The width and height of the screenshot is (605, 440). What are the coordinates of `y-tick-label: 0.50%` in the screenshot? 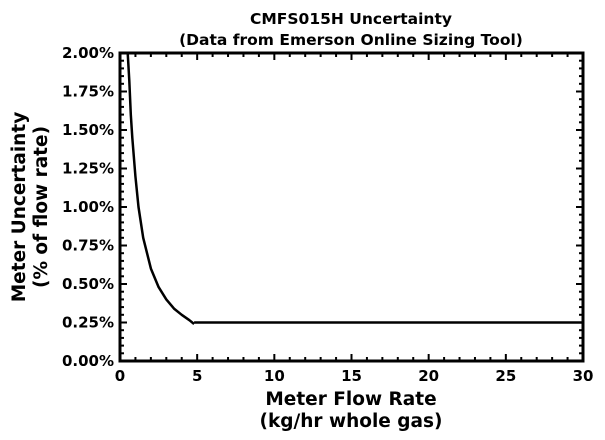 It's located at (88, 284).